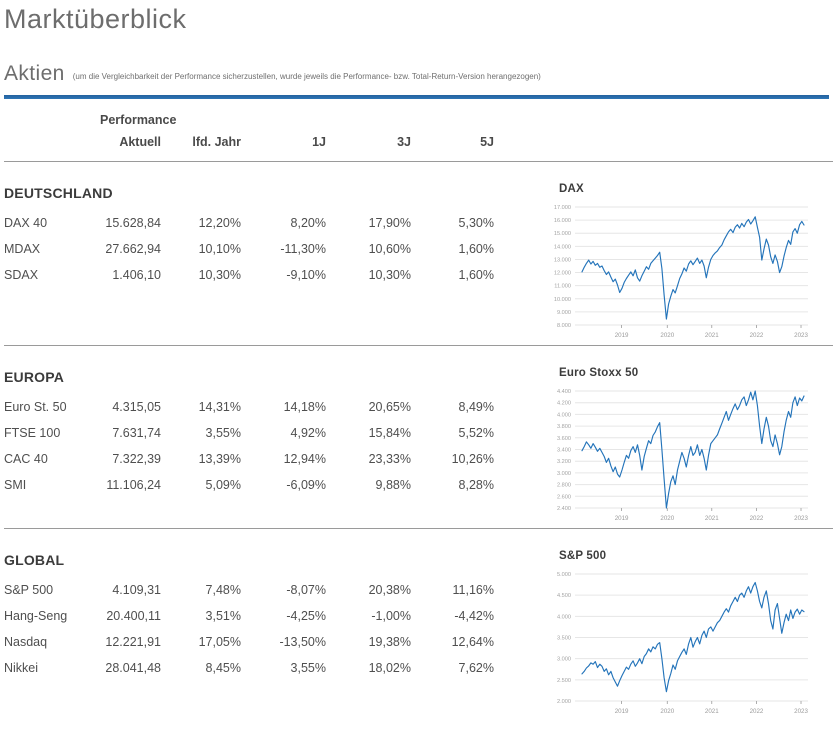 The height and width of the screenshot is (736, 833). Describe the element at coordinates (304, 407) in the screenshot. I see `index-value: 14,18%` at that location.